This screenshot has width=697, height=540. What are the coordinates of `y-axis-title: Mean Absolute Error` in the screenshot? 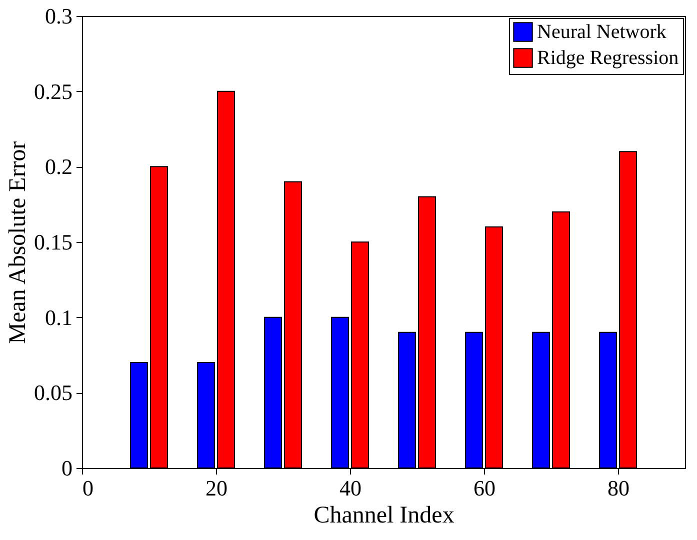 It's located at (18, 242).